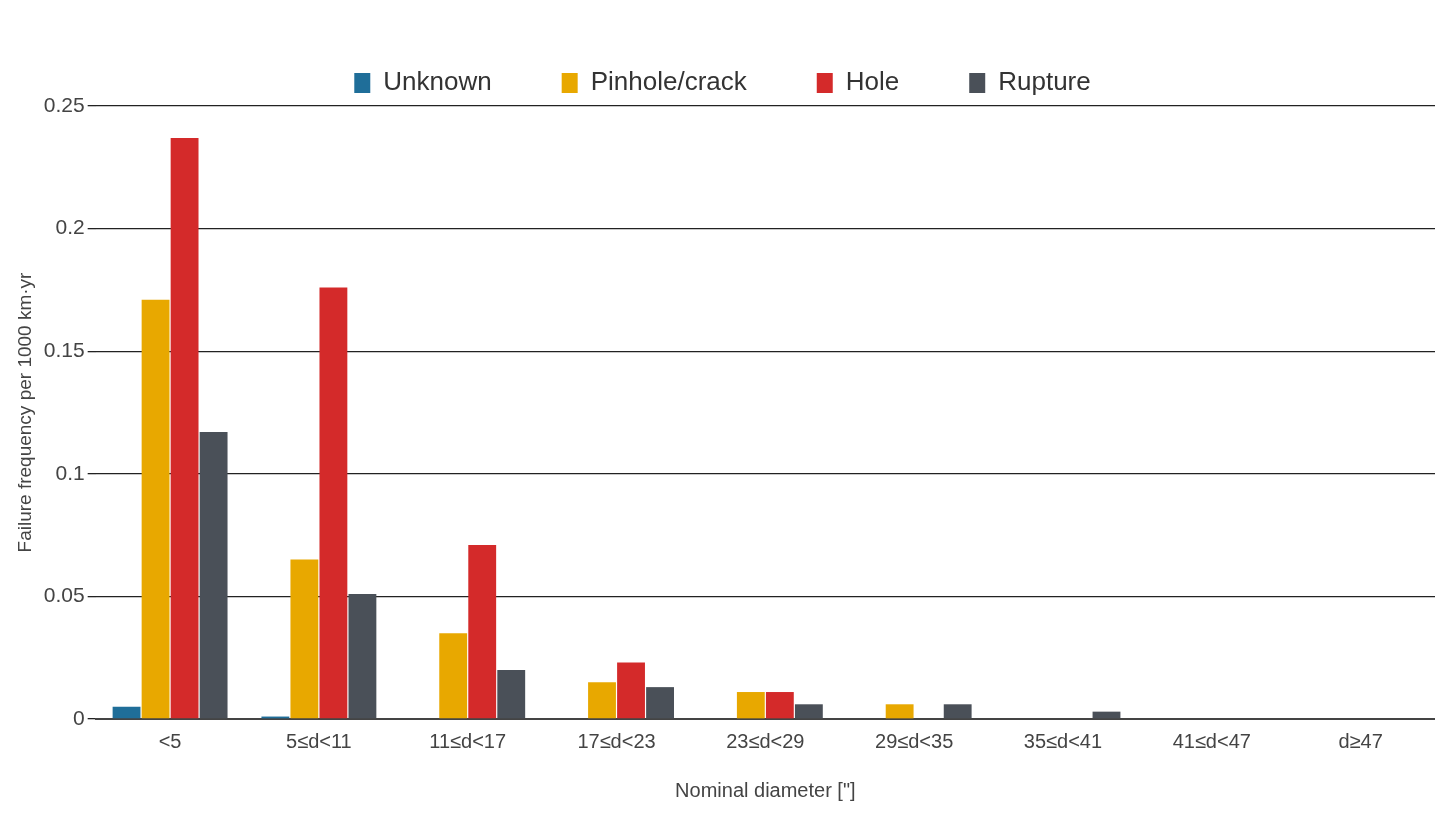  What do you see at coordinates (70, 227) in the screenshot?
I see `y-tick-label: 0.2` at bounding box center [70, 227].